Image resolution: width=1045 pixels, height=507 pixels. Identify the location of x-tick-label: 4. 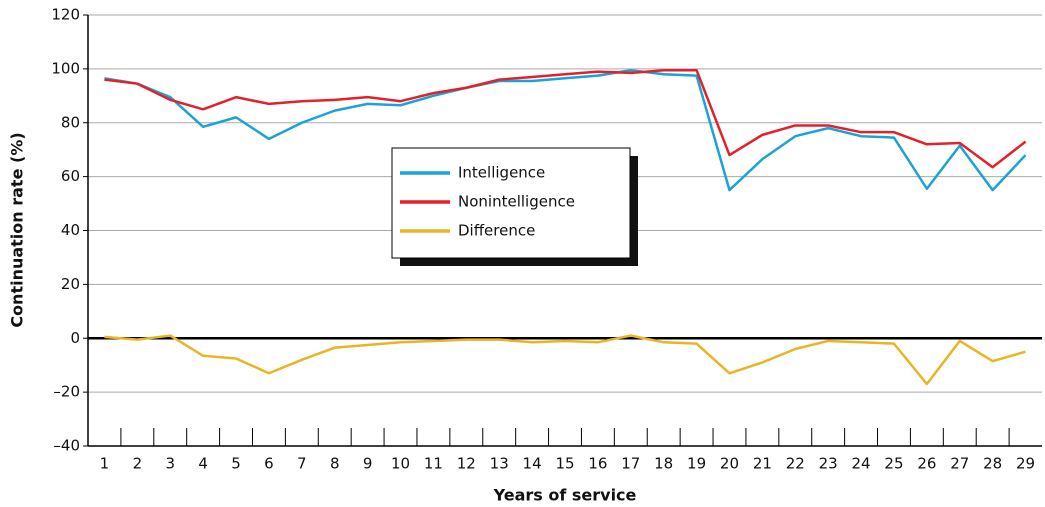
(203, 464).